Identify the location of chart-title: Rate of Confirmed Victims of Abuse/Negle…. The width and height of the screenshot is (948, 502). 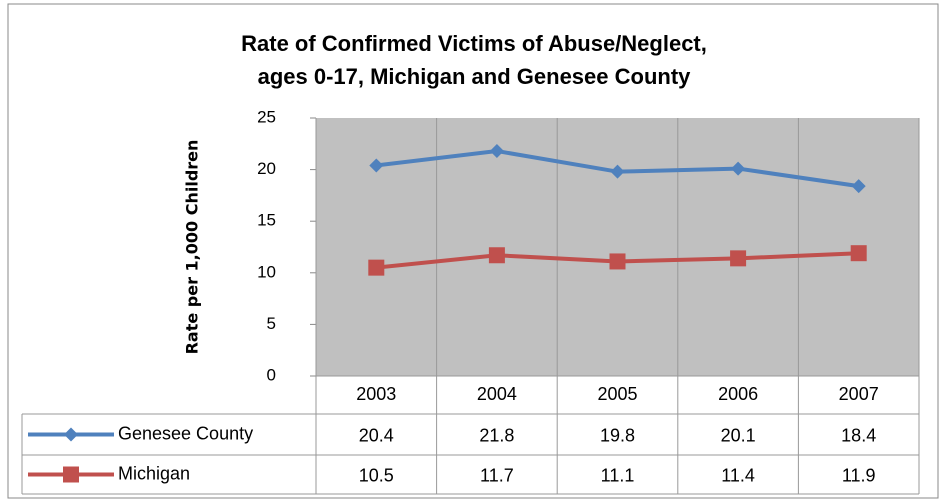
(474, 43).